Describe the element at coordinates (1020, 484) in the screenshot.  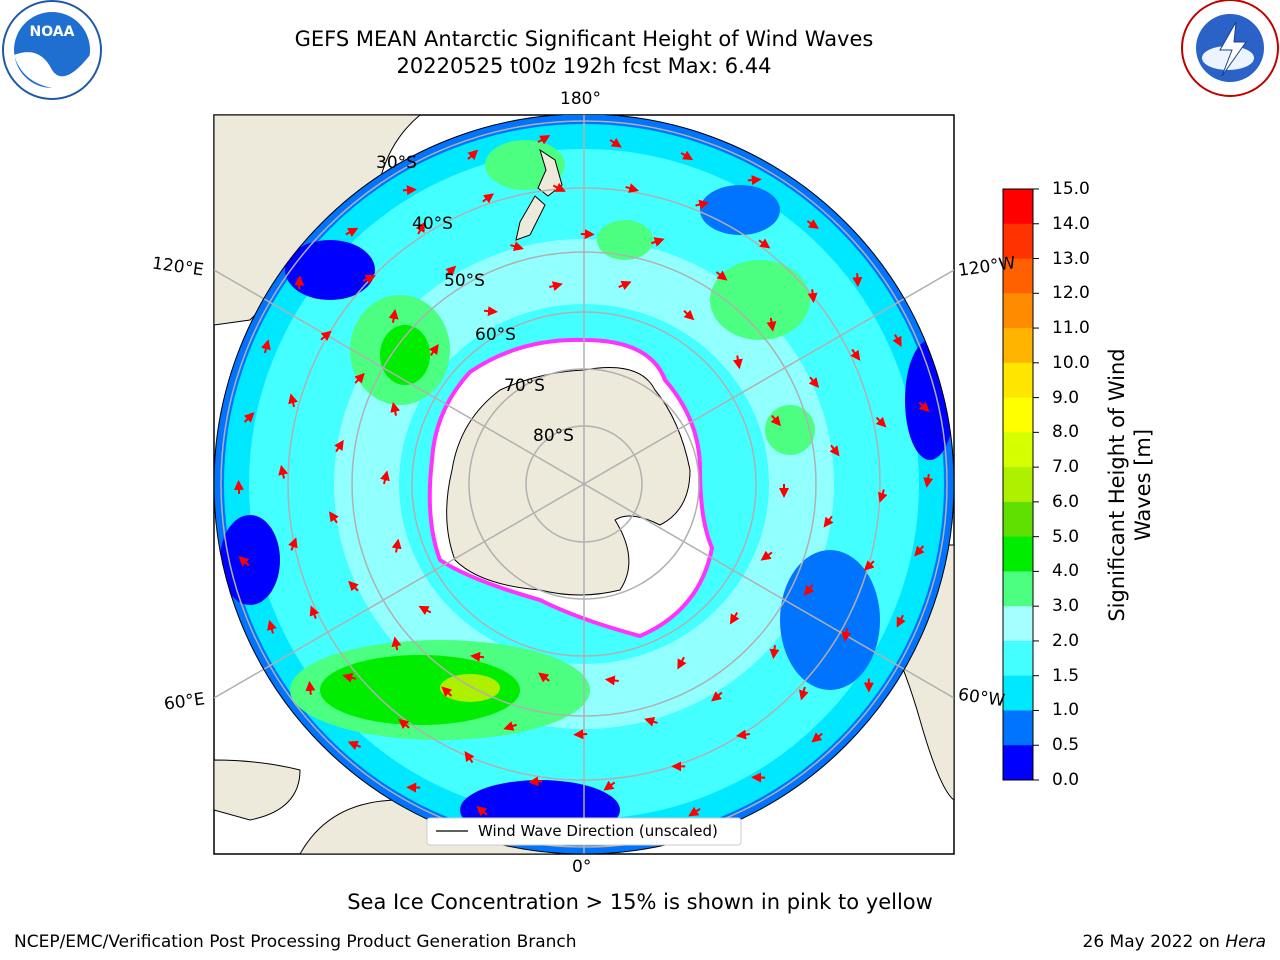
I see `colorbar` at that location.